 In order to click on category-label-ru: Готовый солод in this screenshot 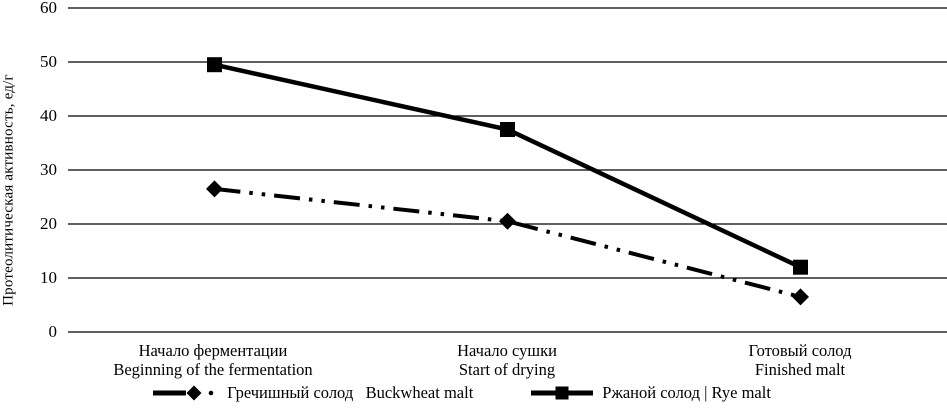, I will do `click(800, 350)`.